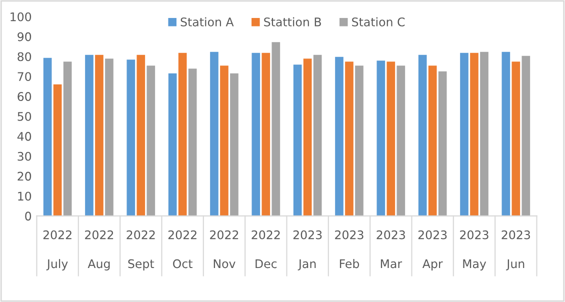 The width and height of the screenshot is (565, 302). Describe the element at coordinates (25, 37) in the screenshot. I see `y-tick-label: 90` at that location.